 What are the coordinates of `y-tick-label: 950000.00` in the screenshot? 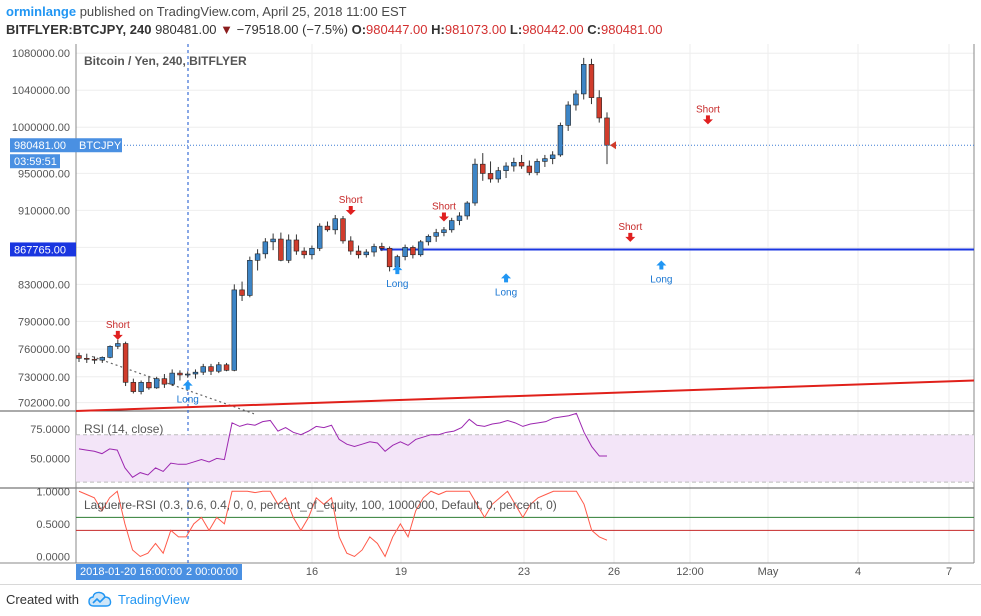 It's located at (44, 174).